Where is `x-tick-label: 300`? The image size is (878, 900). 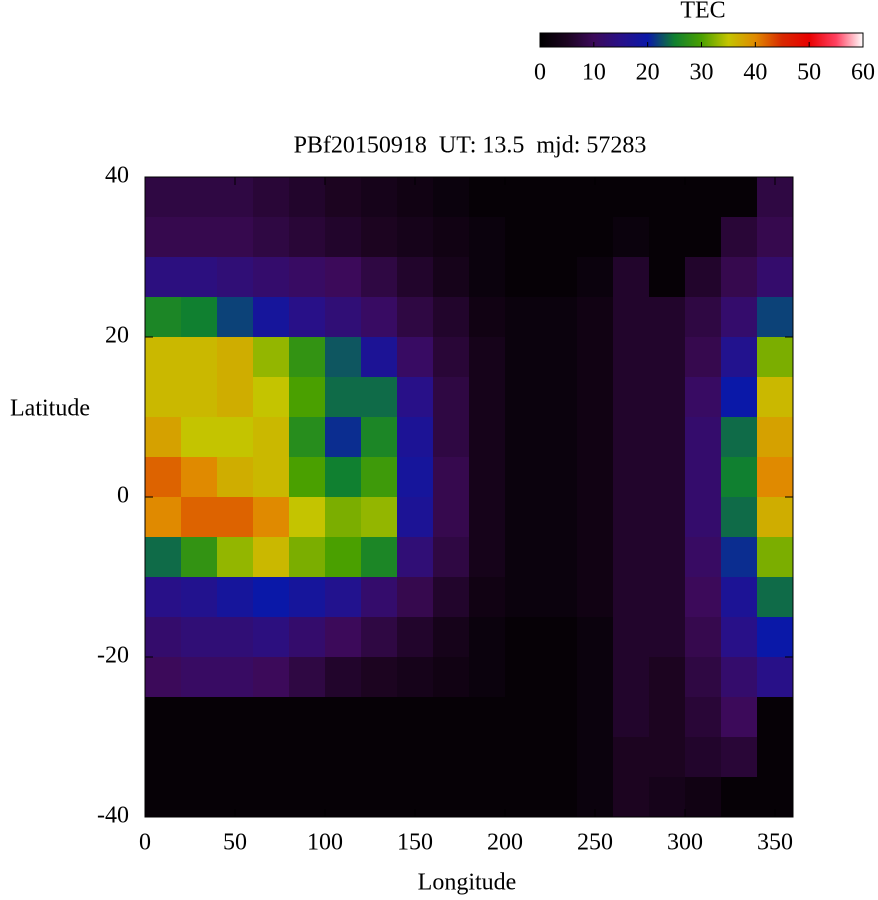 x-tick-label: 300 is located at coordinates (685, 843).